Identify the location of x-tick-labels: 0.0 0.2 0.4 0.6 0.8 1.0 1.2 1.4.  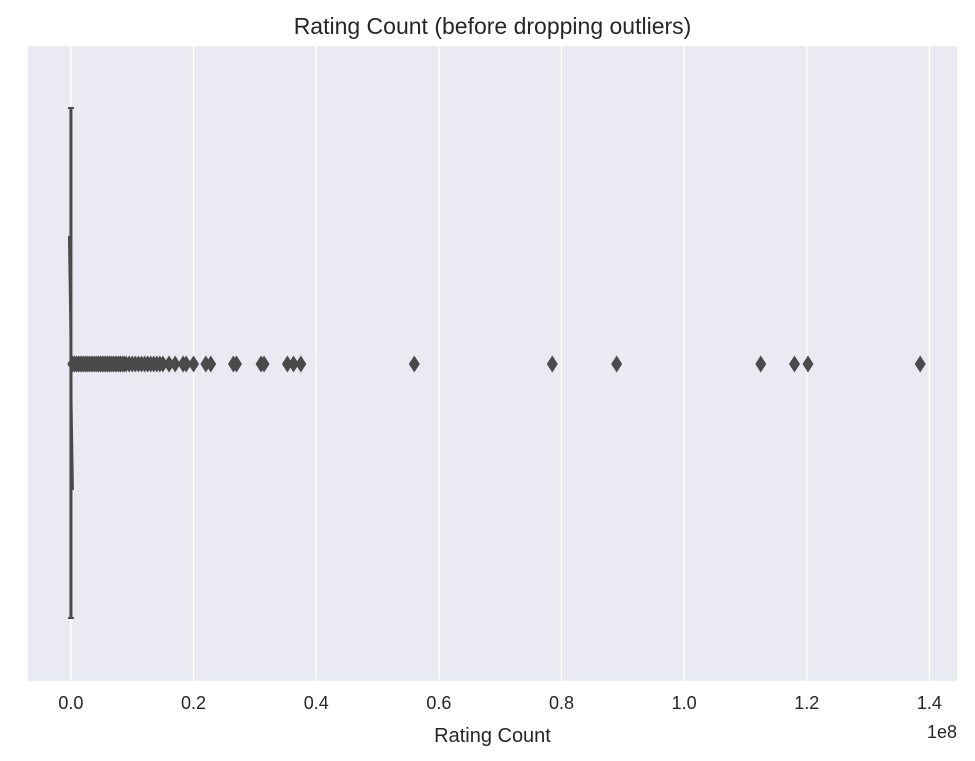
(500, 703).